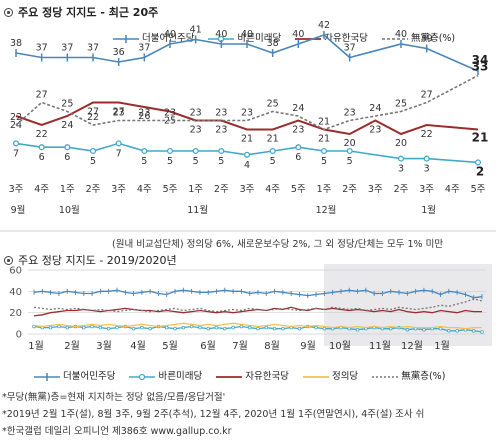  I want to click on legend-label-none: 無黨층(%), so click(433, 38).